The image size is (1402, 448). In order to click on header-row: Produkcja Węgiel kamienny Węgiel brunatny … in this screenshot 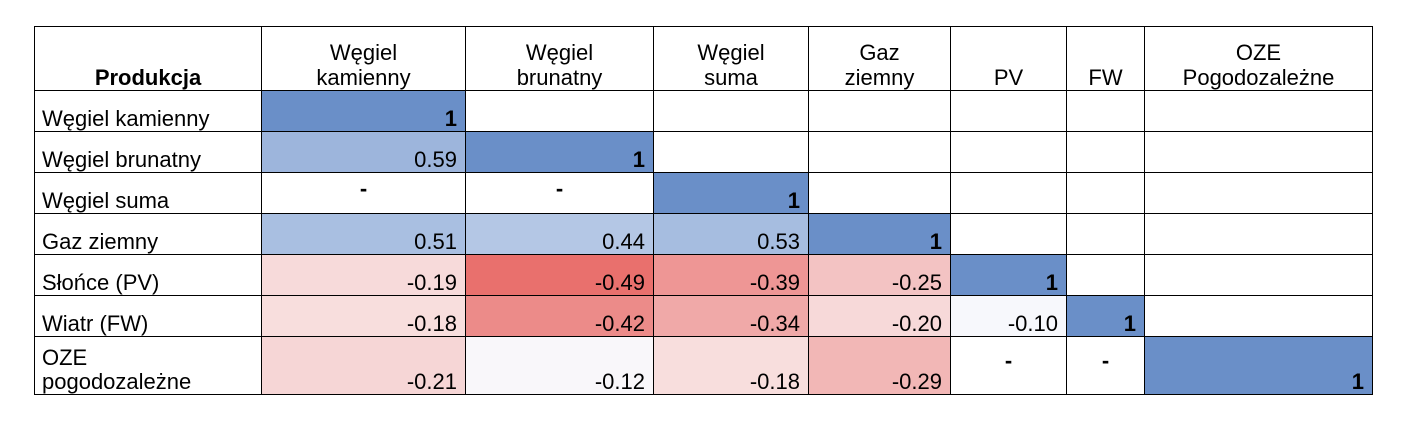, I will do `click(703, 58)`.